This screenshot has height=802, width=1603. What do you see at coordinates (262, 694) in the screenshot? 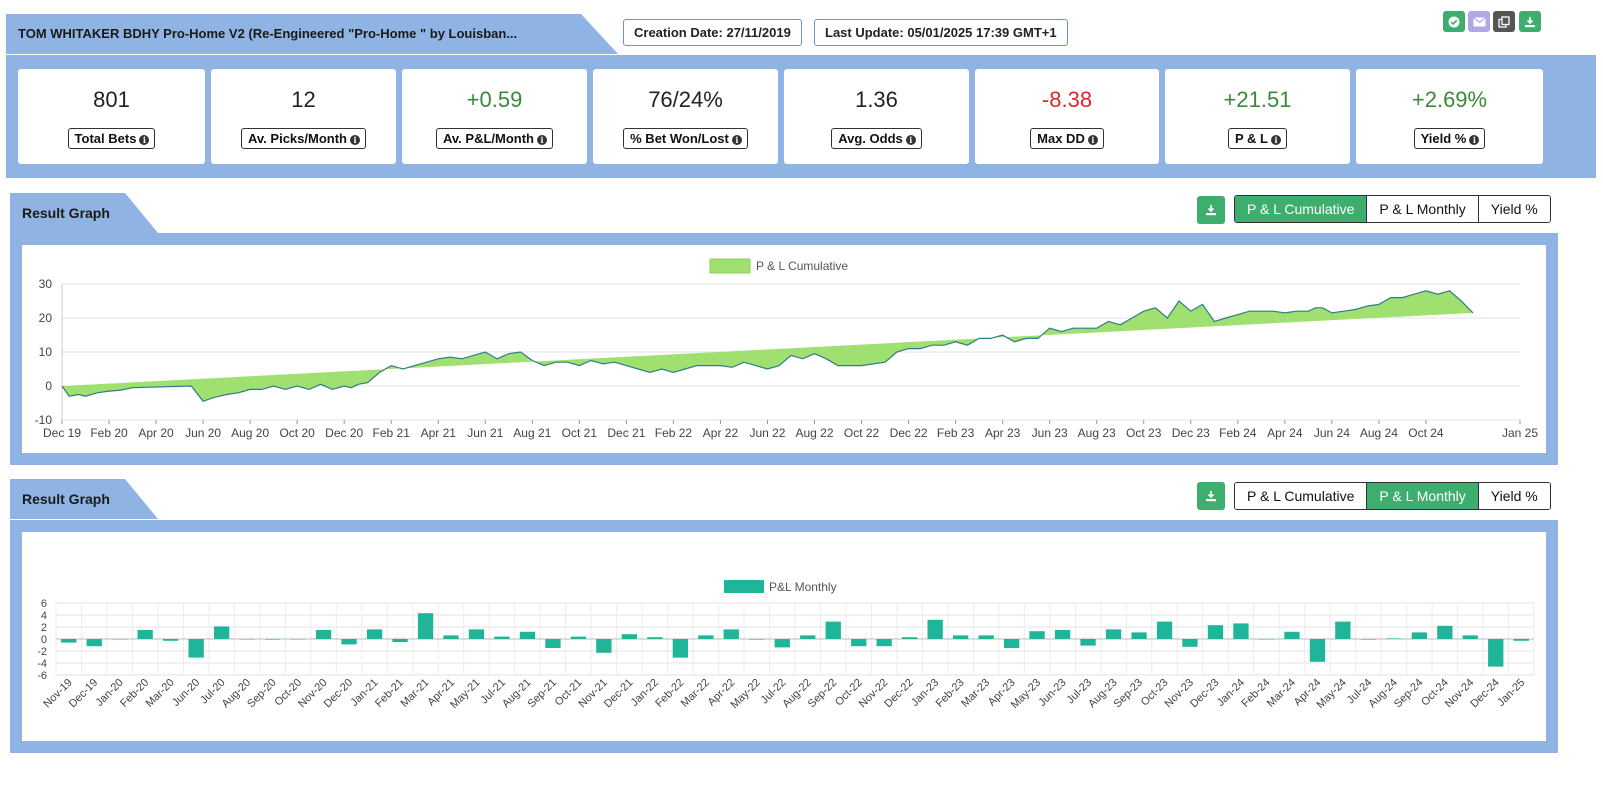
I see `x-tick-label: Sep-20` at bounding box center [262, 694].